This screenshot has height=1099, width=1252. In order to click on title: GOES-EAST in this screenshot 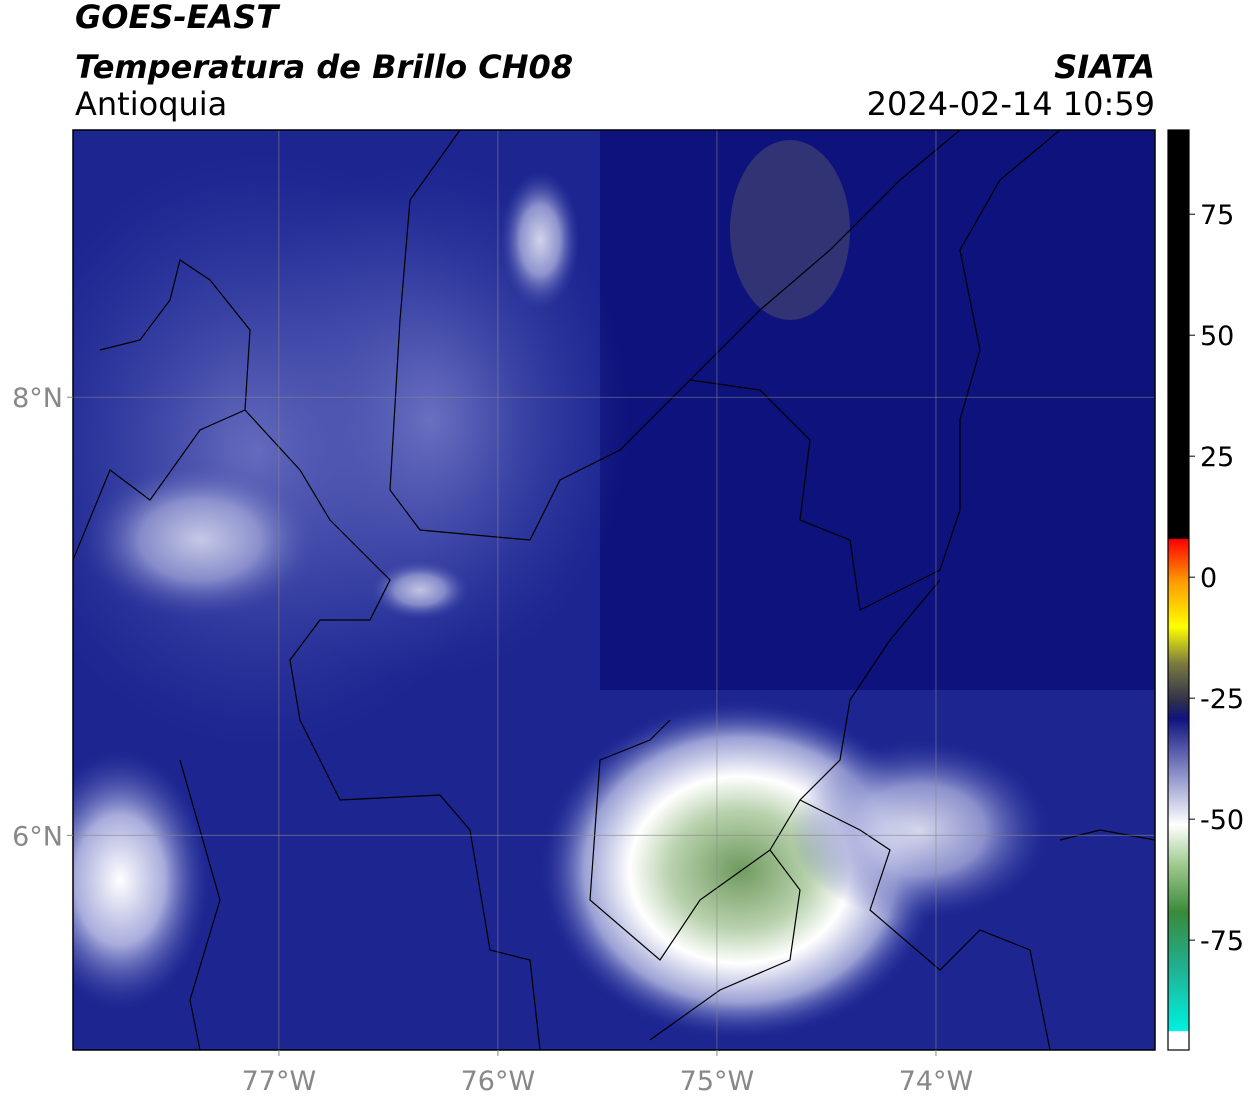, I will do `click(177, 18)`.